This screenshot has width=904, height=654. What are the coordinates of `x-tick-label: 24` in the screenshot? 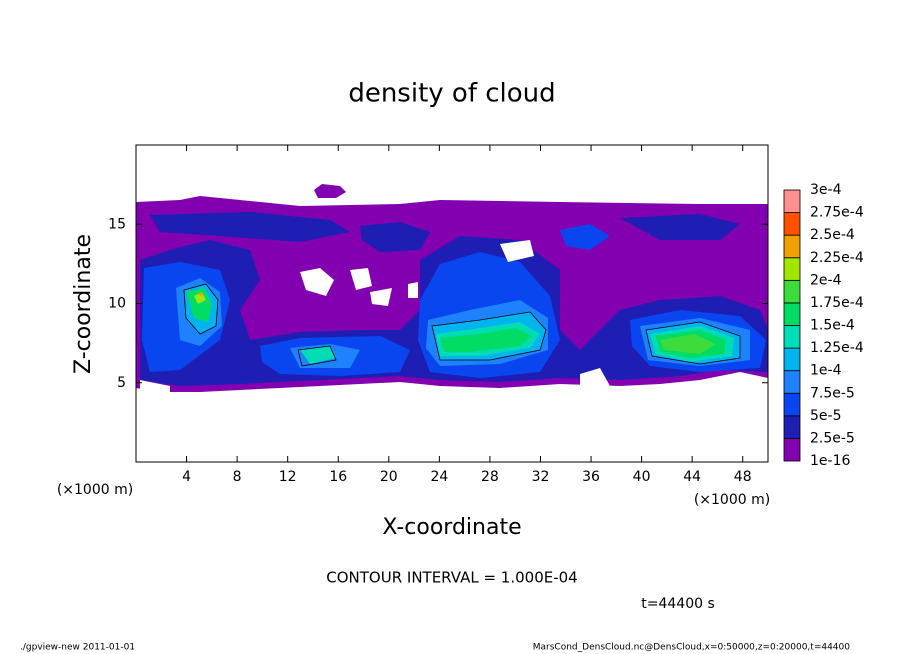 It's located at (439, 477).